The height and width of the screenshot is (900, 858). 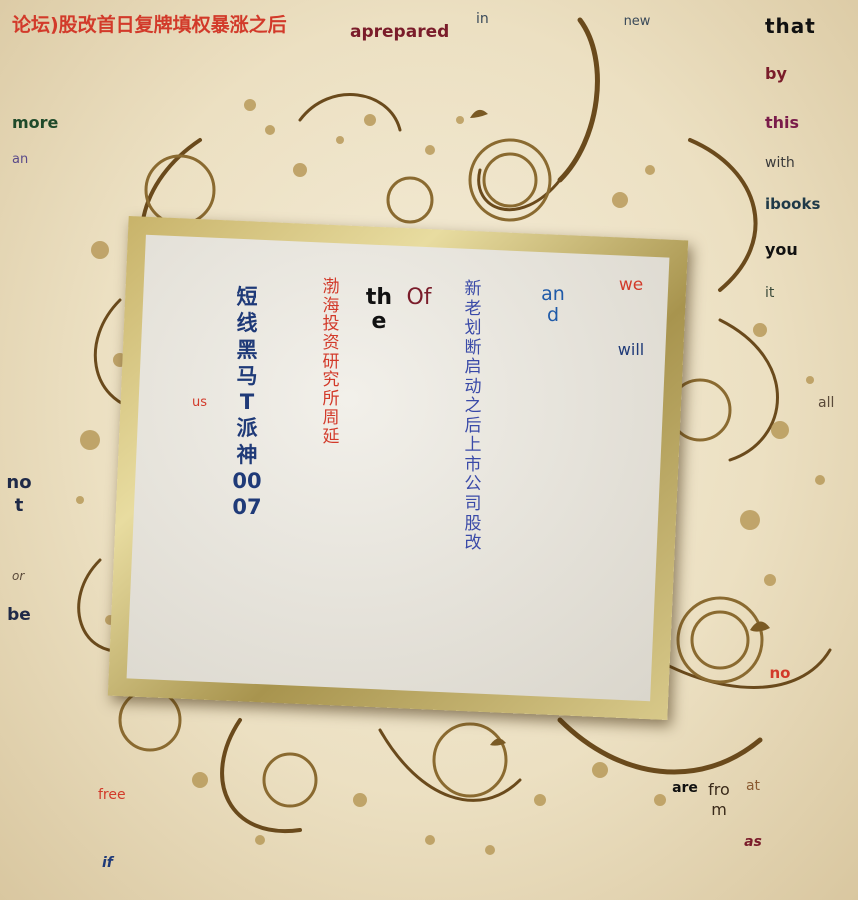 What do you see at coordinates (482, 19) in the screenshot?
I see `word-in: in` at bounding box center [482, 19].